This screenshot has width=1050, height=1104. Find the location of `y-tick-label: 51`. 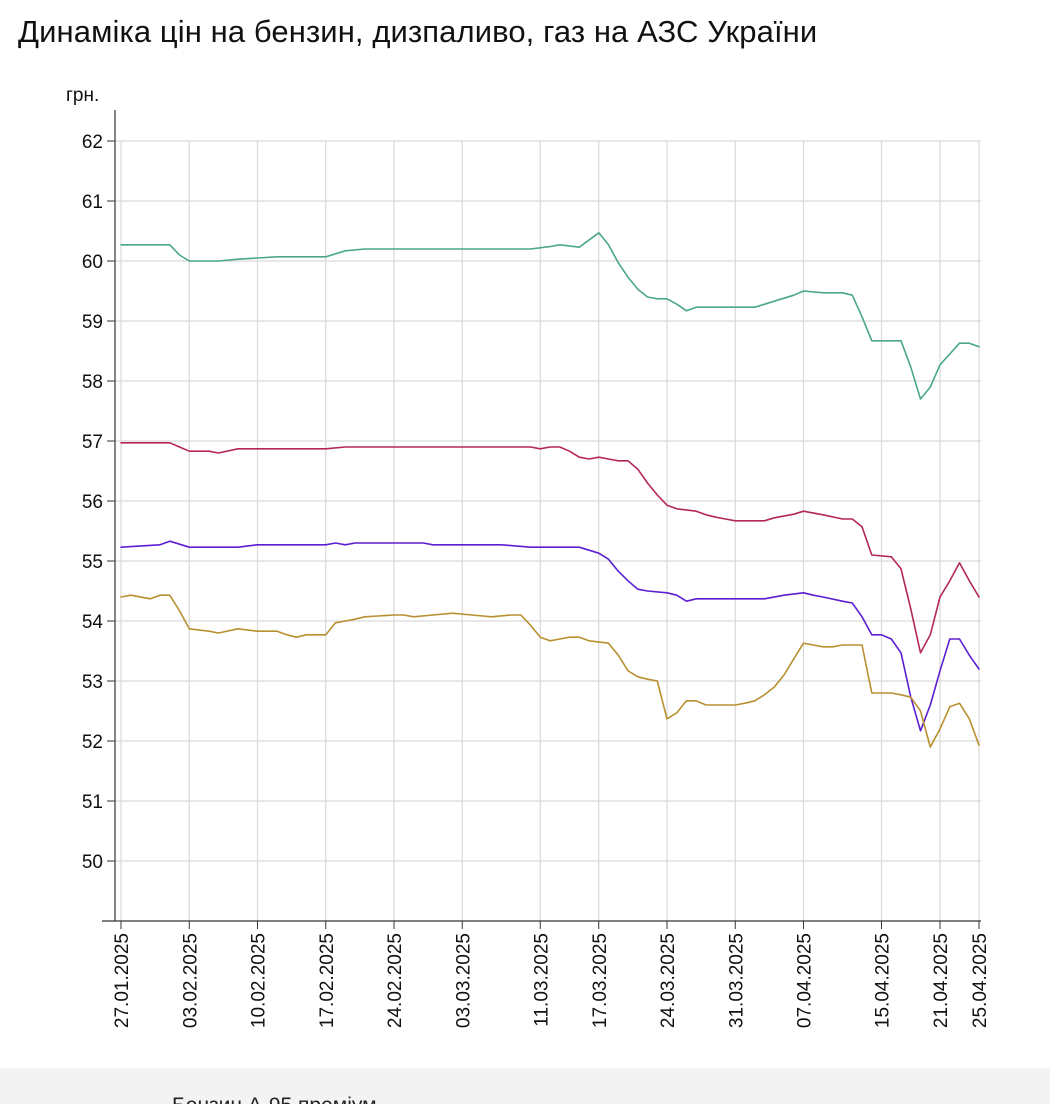

y-tick-label: 51 is located at coordinates (92, 802).